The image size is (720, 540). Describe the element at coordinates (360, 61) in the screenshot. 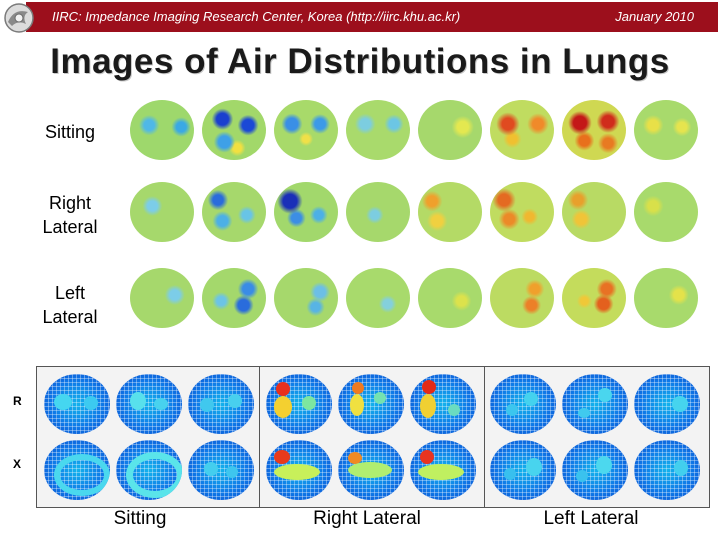

I see `slide-title: Images of Air Distributions in Lungs` at that location.